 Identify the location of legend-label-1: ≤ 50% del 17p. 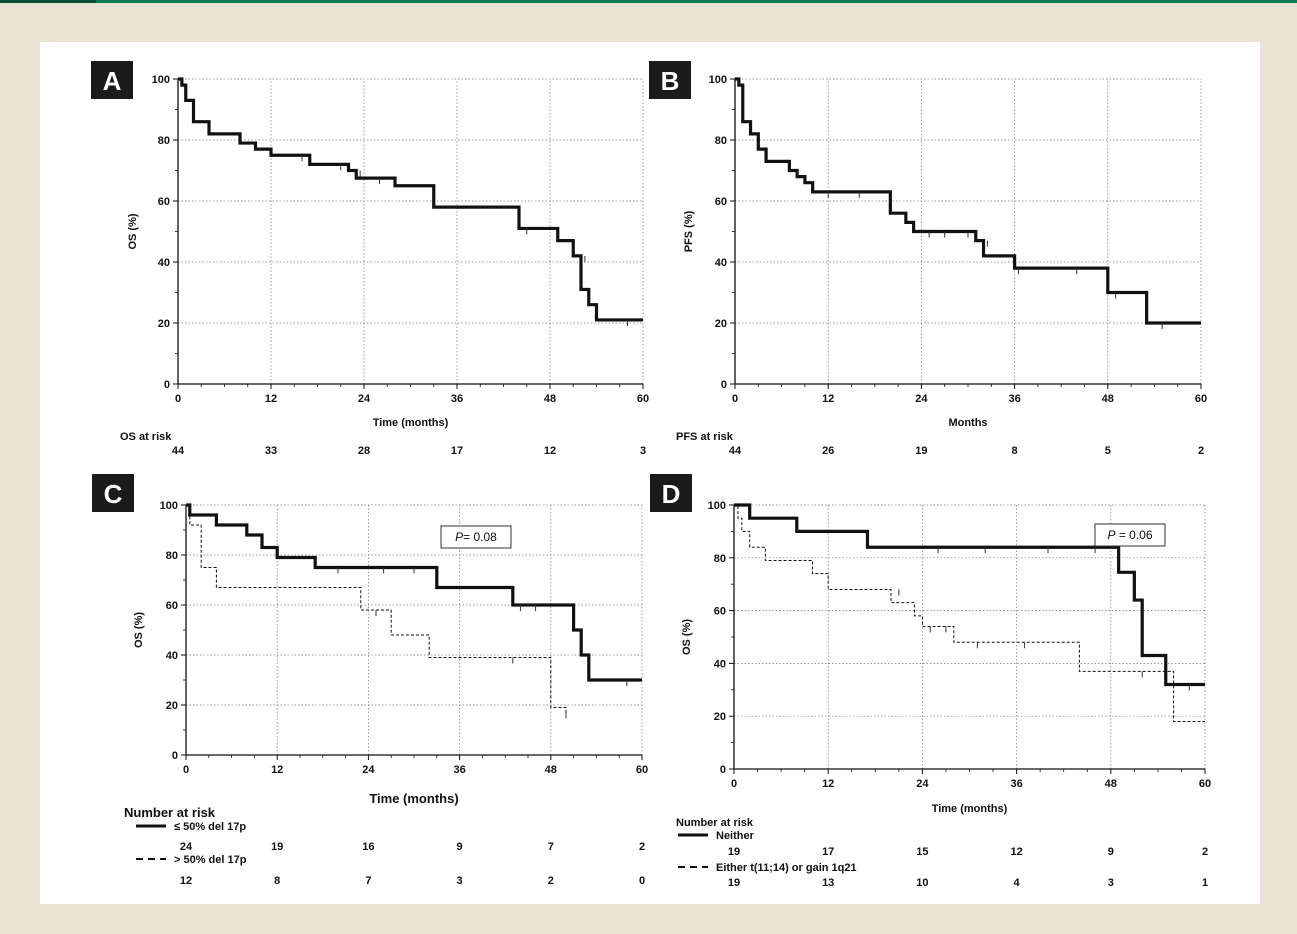
(210, 827).